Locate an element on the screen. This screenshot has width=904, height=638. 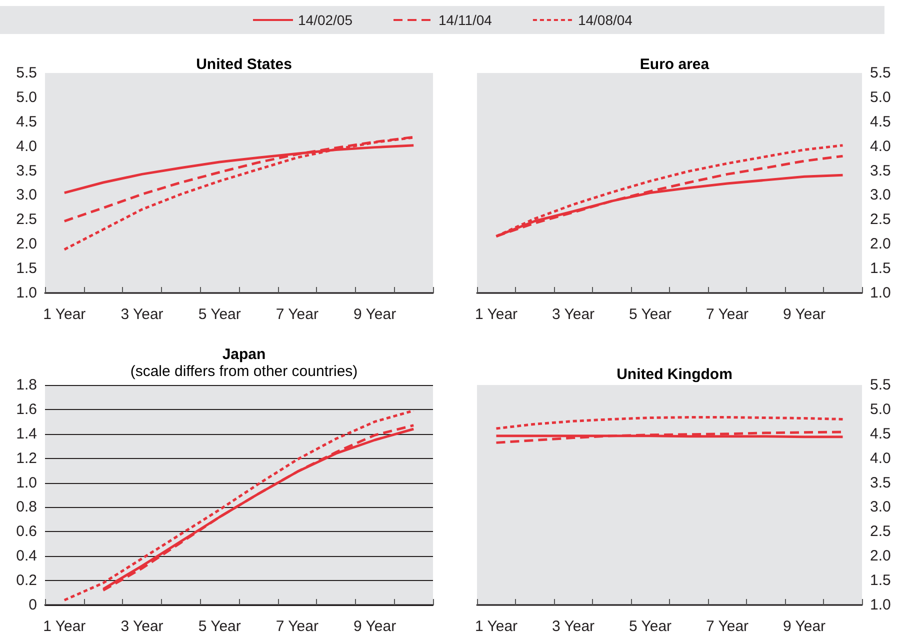
y-tick-label: 0.2 is located at coordinates (26, 581).